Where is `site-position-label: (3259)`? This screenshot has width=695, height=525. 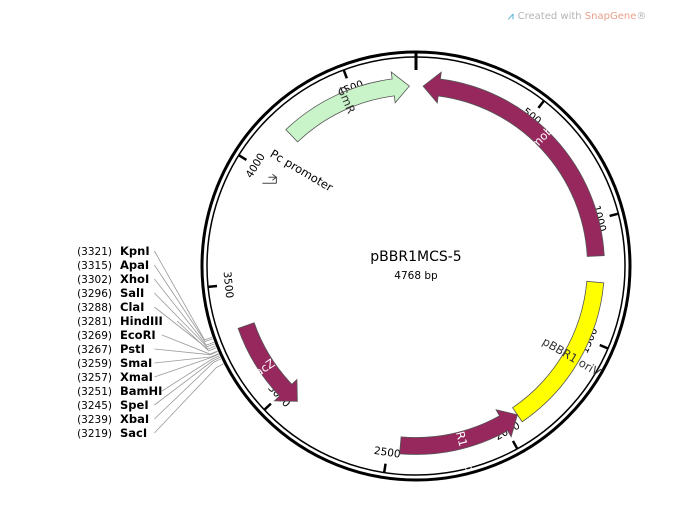 site-position-label: (3259) is located at coordinates (94, 364).